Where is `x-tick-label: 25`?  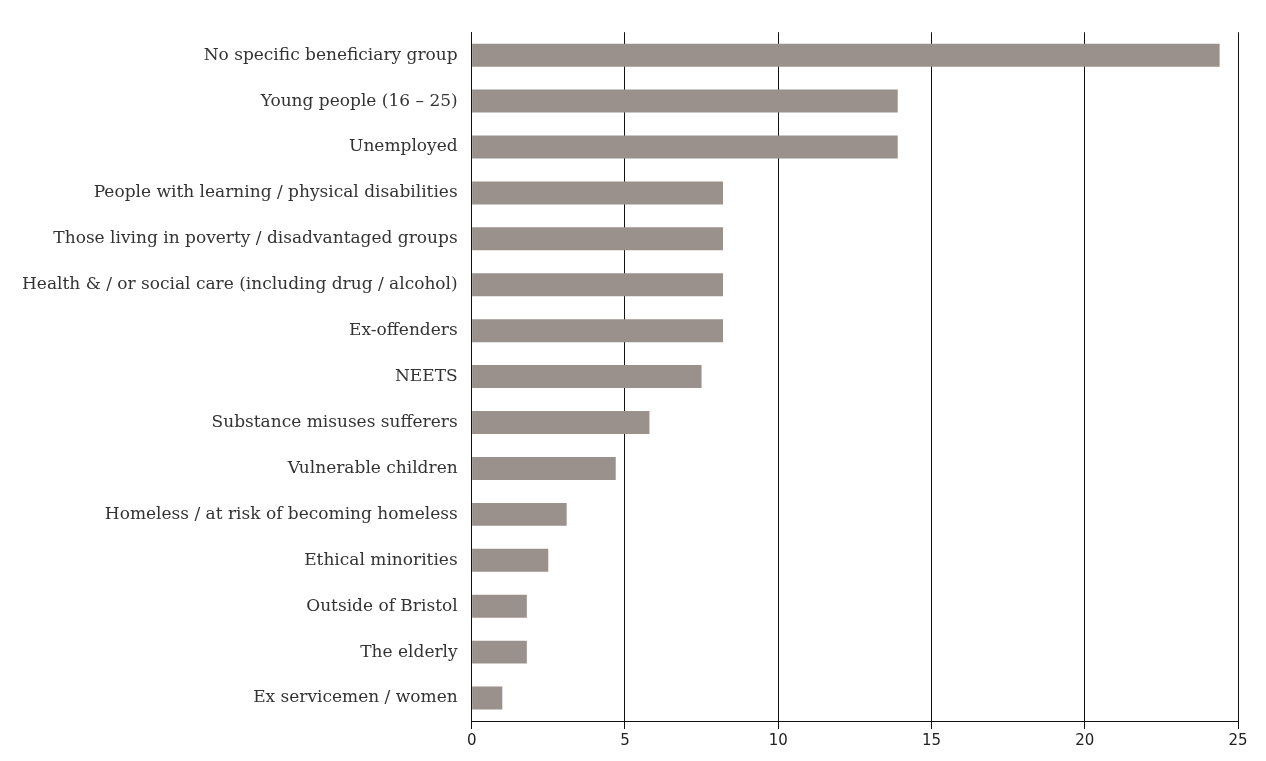
x-tick-label: 25 is located at coordinates (1238, 739).